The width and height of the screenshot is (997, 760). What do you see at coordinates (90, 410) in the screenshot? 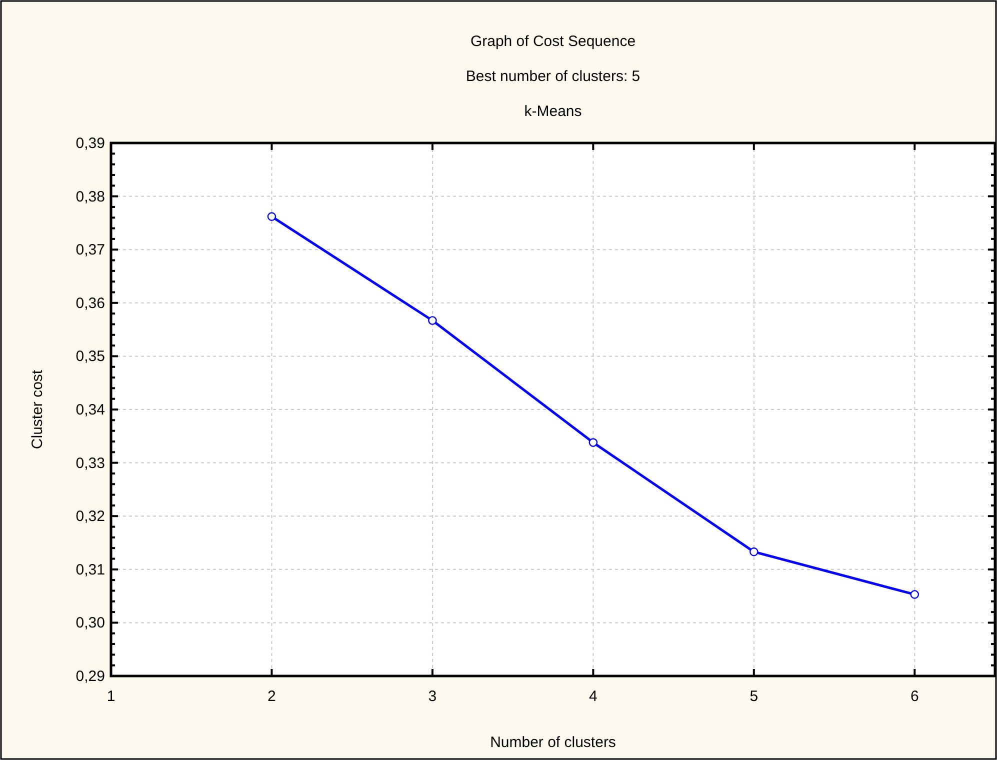
I see `y-tick-label: 0,34` at bounding box center [90, 410].